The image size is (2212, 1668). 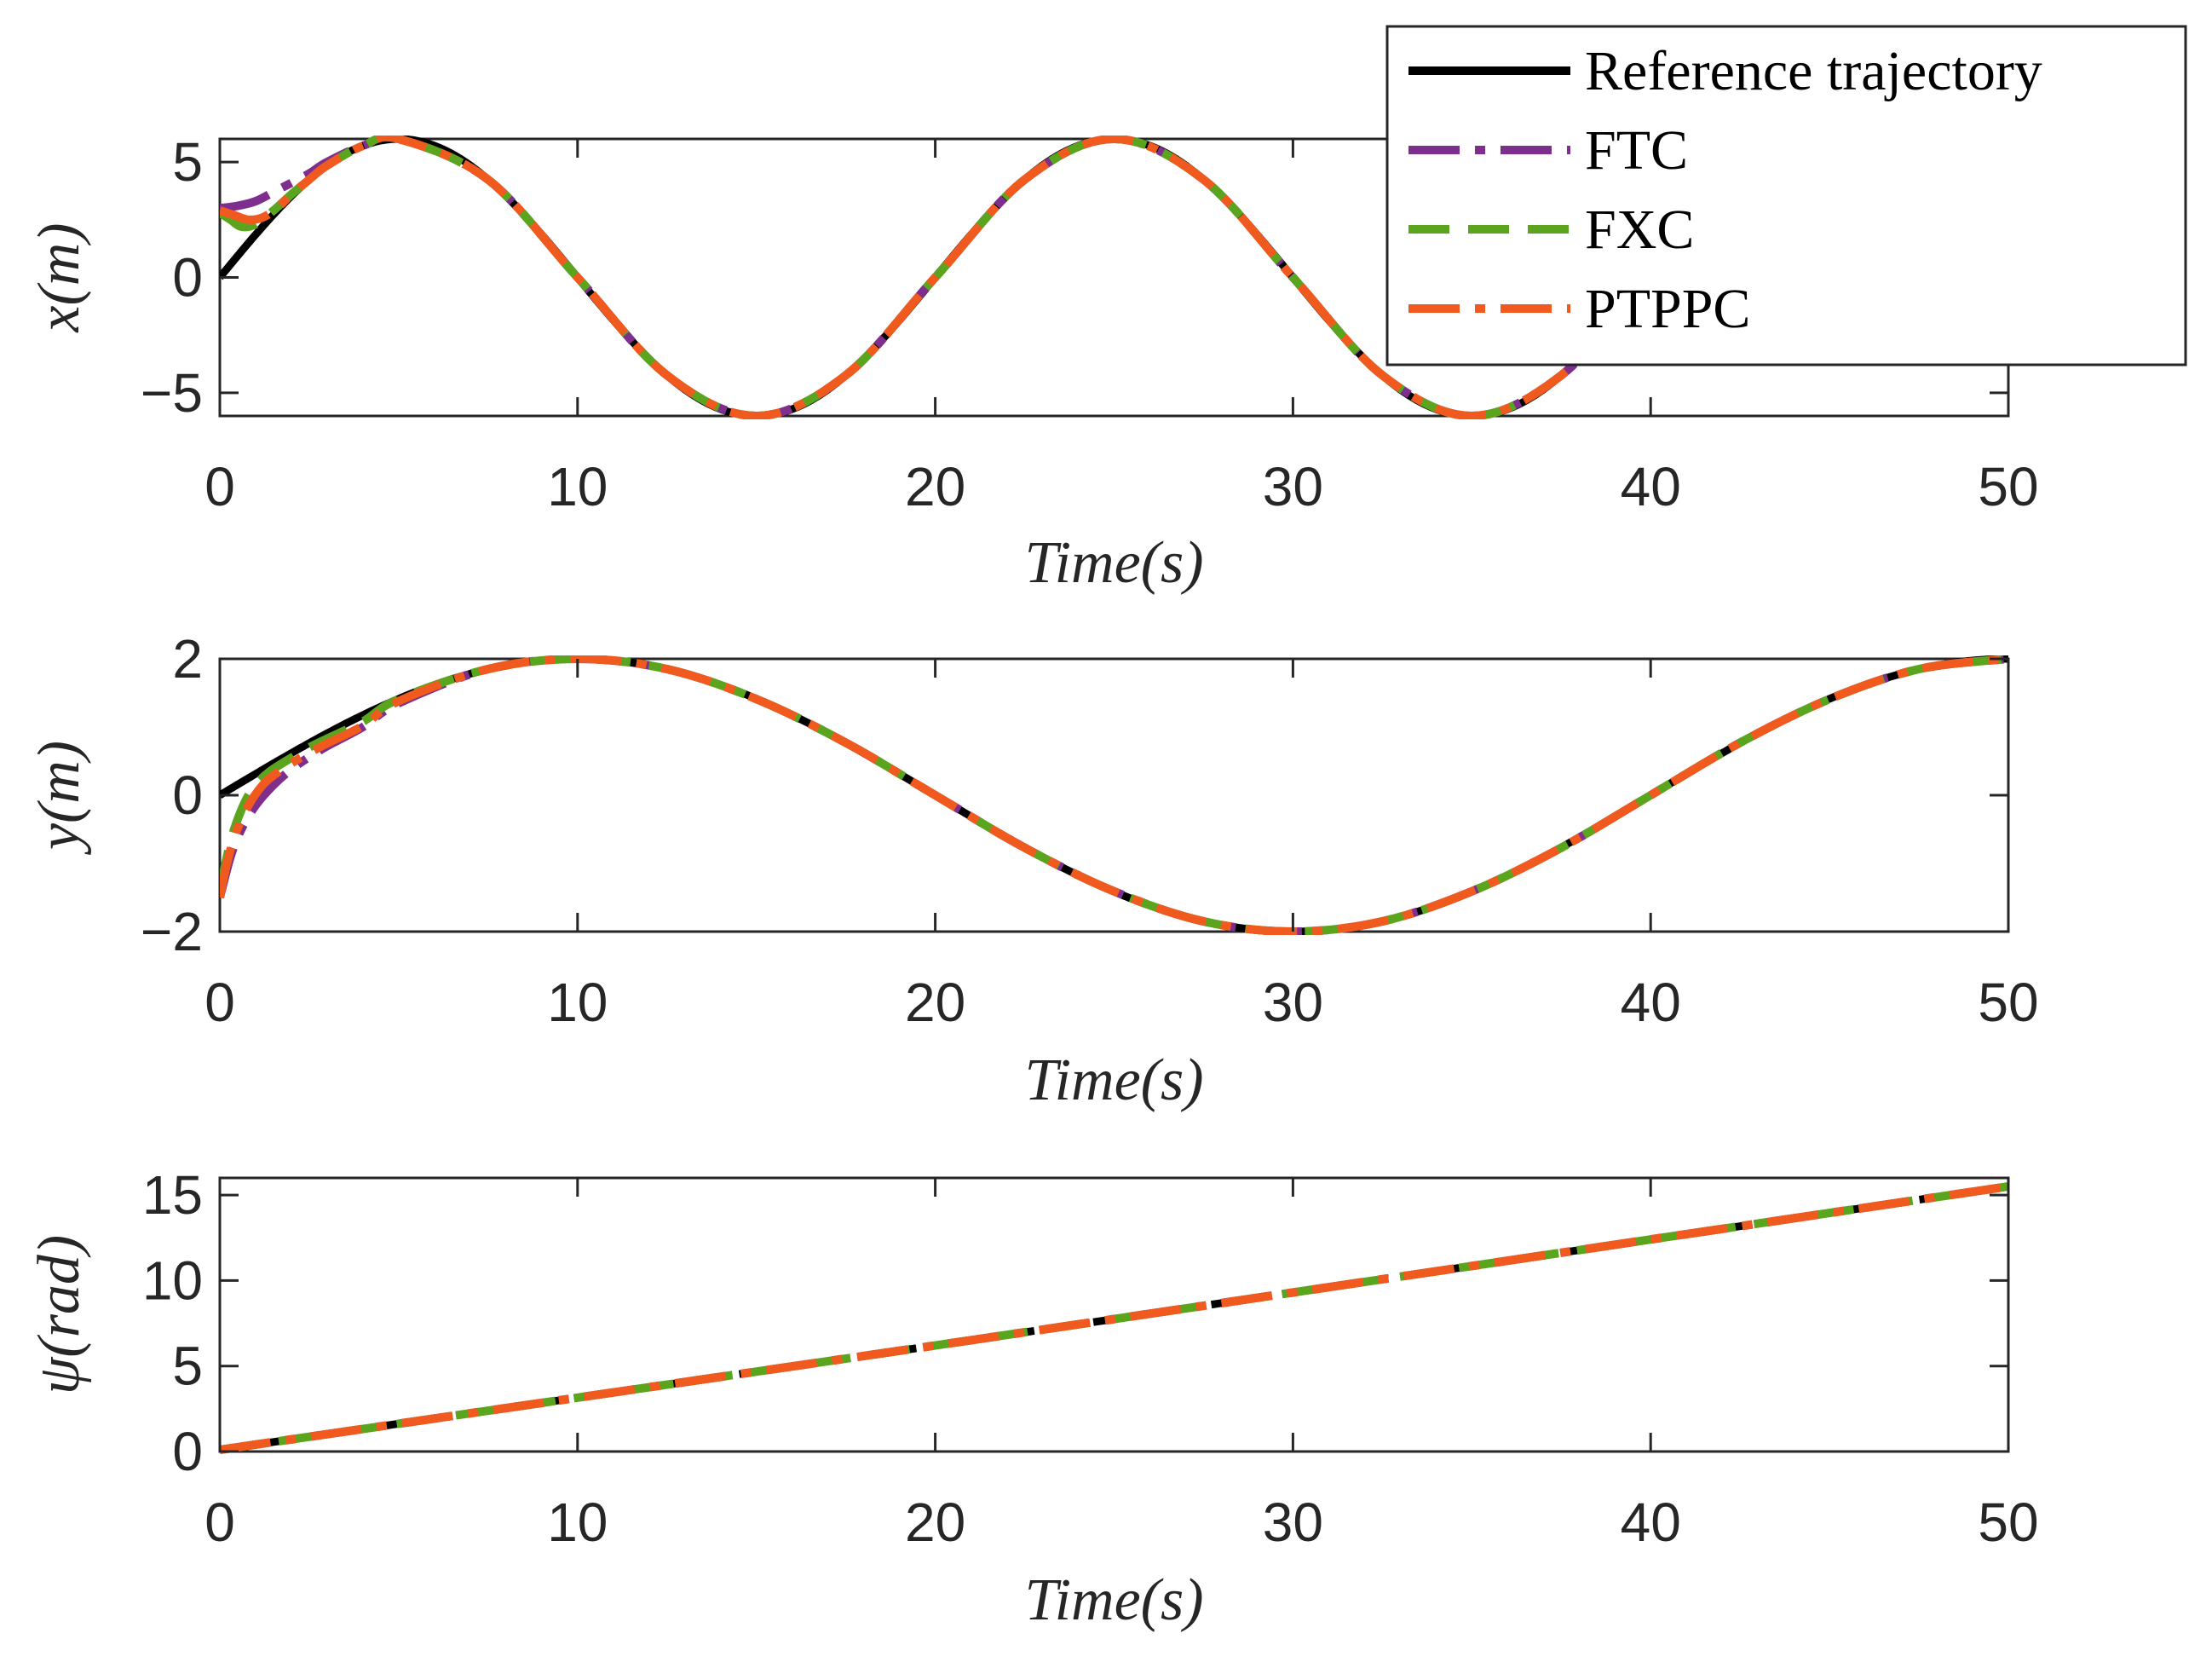 What do you see at coordinates (1813, 71) in the screenshot?
I see `legend-label-reference-trajectory: Reference trajectory` at bounding box center [1813, 71].